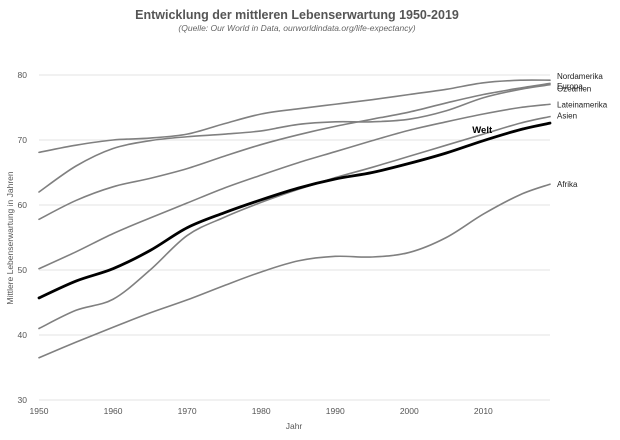 The height and width of the screenshot is (440, 620). What do you see at coordinates (113, 411) in the screenshot?
I see `x-tick-label: 1960` at bounding box center [113, 411].